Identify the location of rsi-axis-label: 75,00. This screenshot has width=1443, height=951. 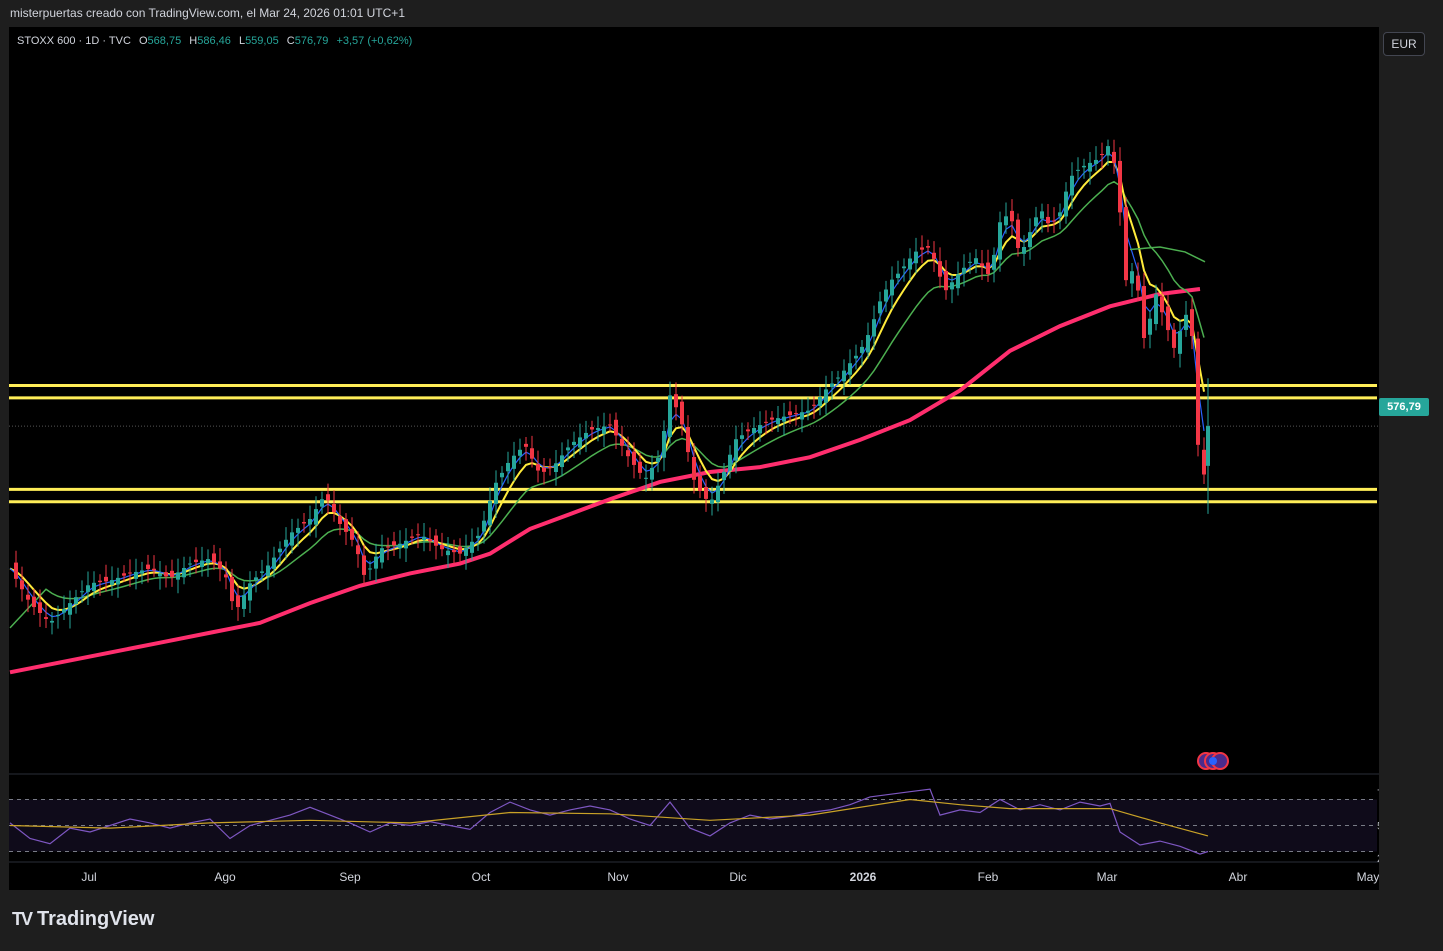
(1378, 794).